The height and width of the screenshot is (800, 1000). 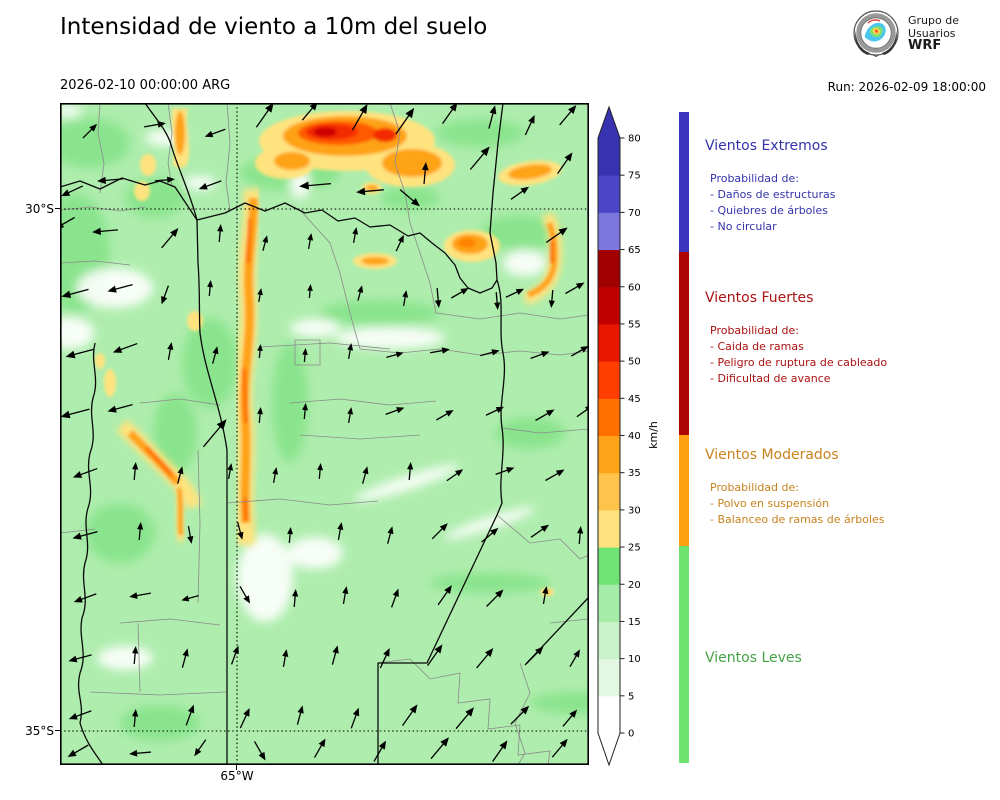 I want to click on legend-item: - Daños de estructuras, so click(x=773, y=194).